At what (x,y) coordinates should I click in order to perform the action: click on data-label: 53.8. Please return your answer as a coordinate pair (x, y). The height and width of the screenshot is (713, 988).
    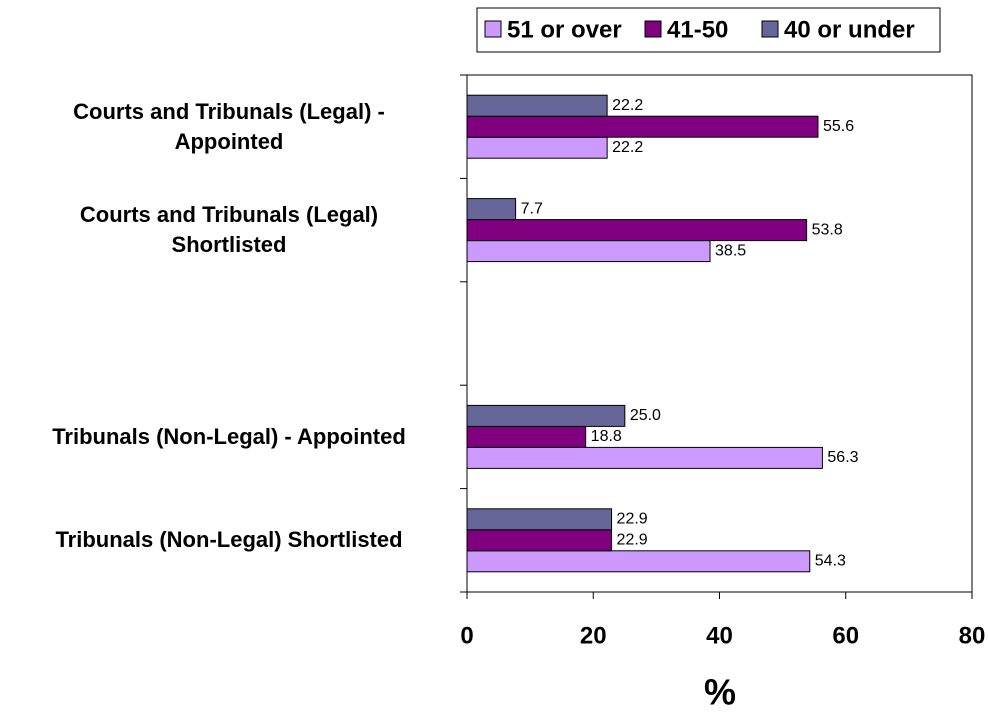
    Looking at the image, I should click on (827, 229).